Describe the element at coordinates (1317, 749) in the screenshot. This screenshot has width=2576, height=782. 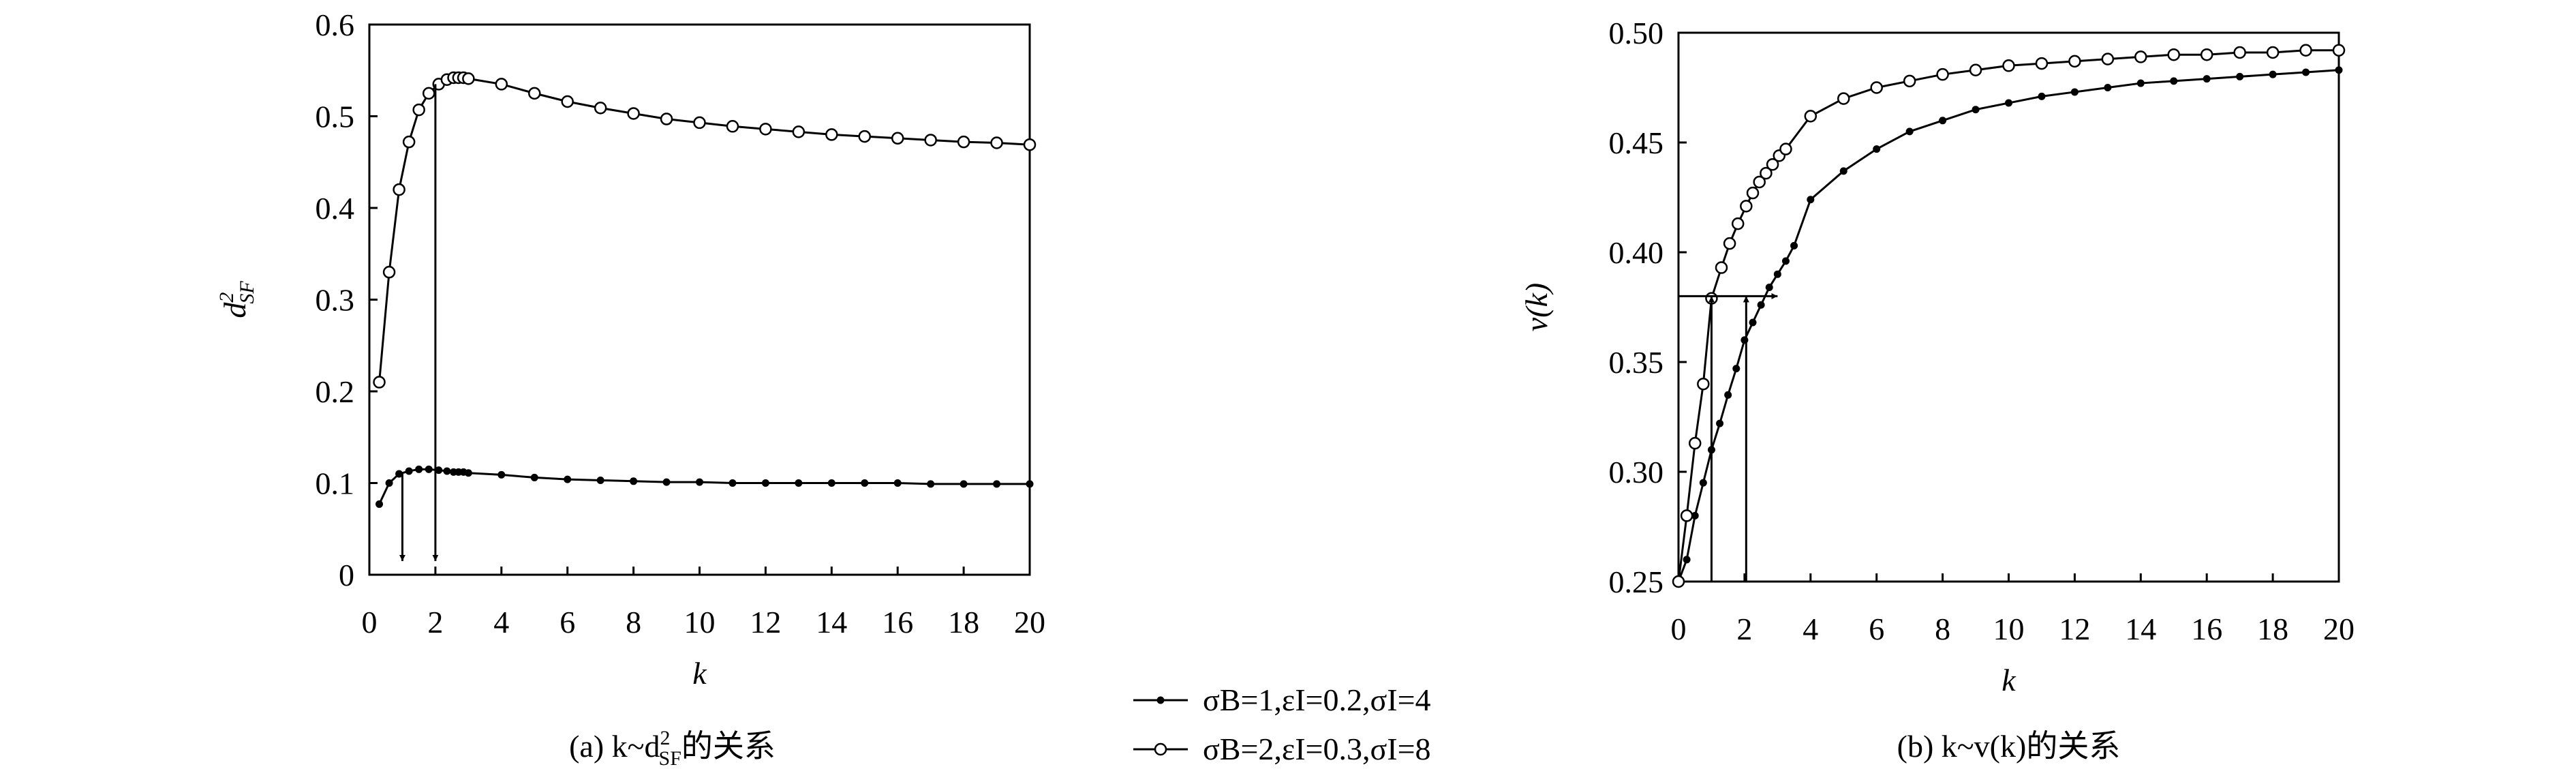
I see `legend-label: σB=2,εI=0.3,σI=8` at that location.